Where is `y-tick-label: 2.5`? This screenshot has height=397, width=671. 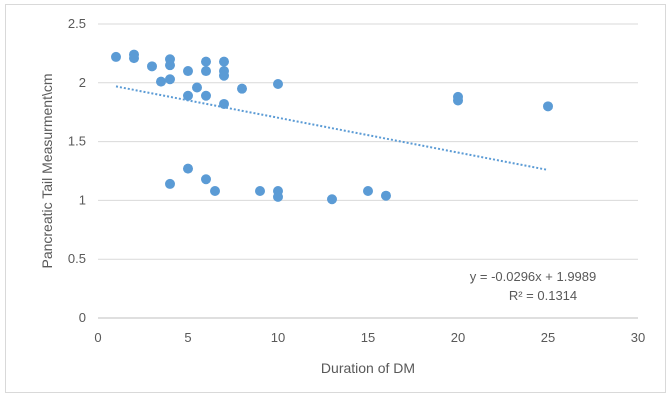 y-tick-label: 2.5 is located at coordinates (77, 23).